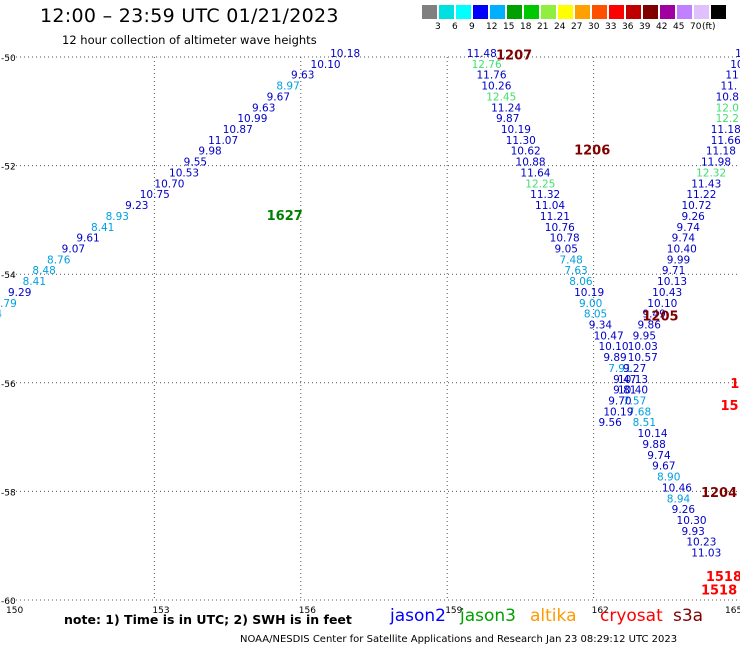  I want to click on swh-label: 12.2, so click(727, 119).